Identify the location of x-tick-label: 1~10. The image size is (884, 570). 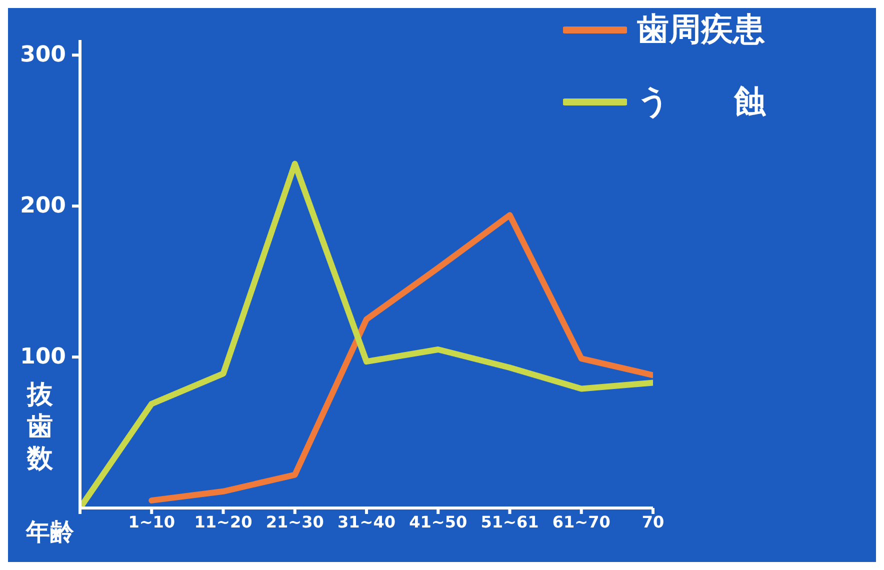
(152, 522).